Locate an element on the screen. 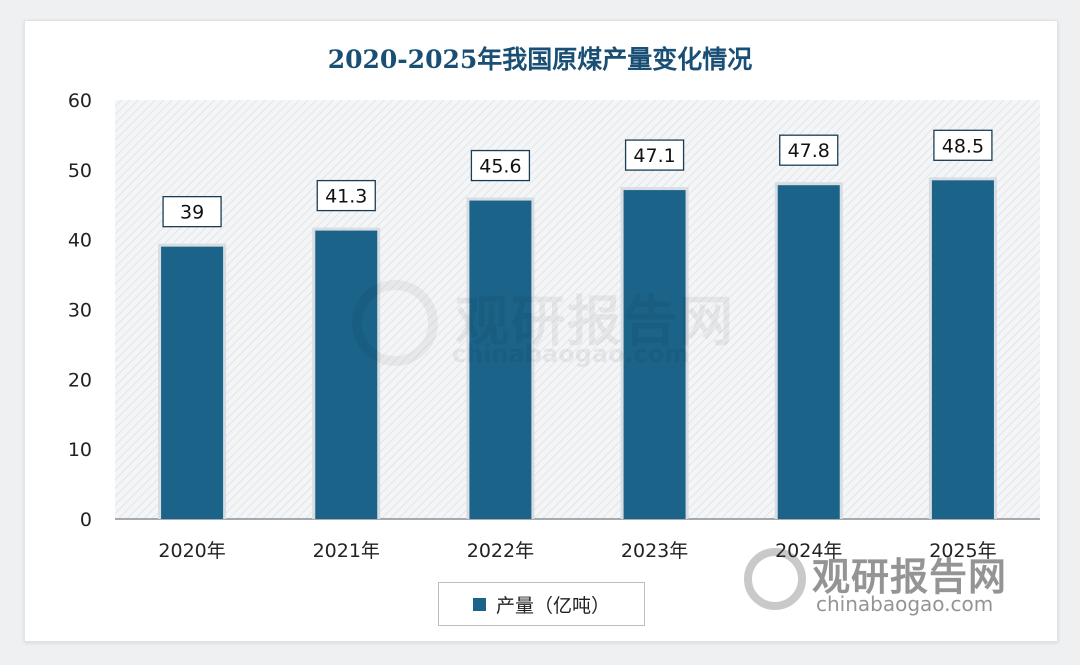 The height and width of the screenshot is (665, 1080). data-label: 39 is located at coordinates (192, 213).